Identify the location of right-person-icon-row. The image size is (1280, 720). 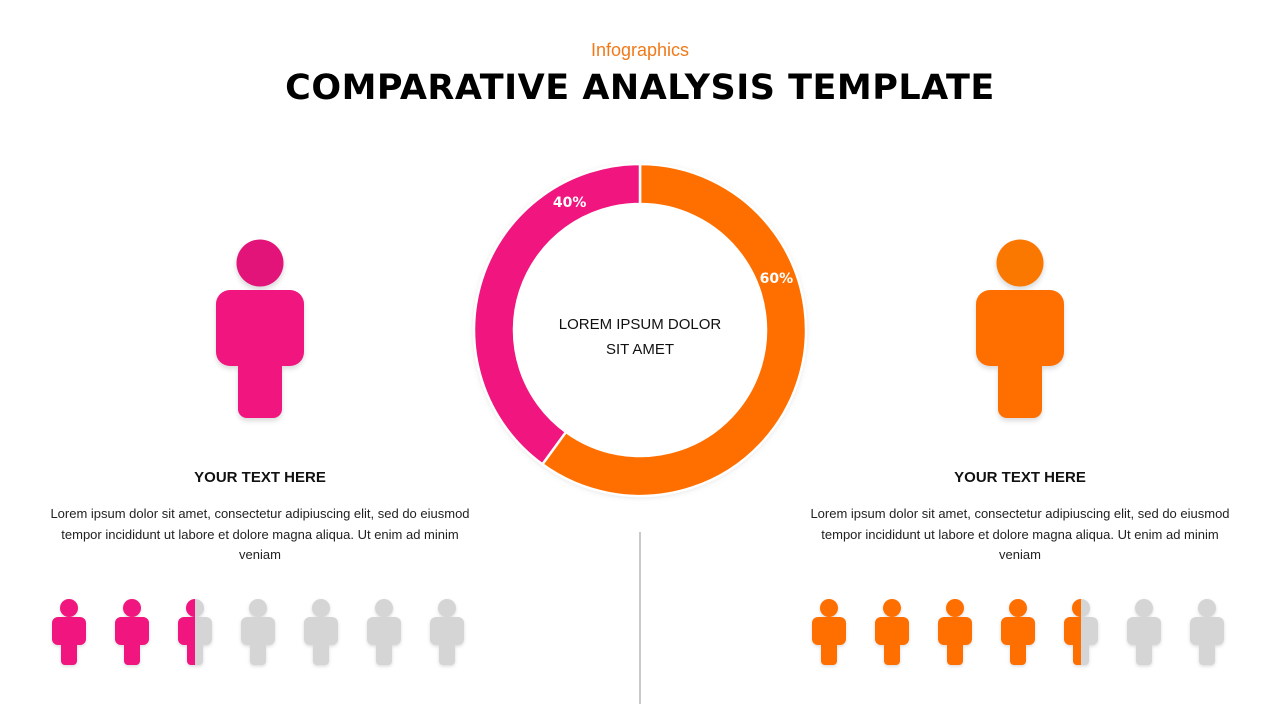
(1018, 633).